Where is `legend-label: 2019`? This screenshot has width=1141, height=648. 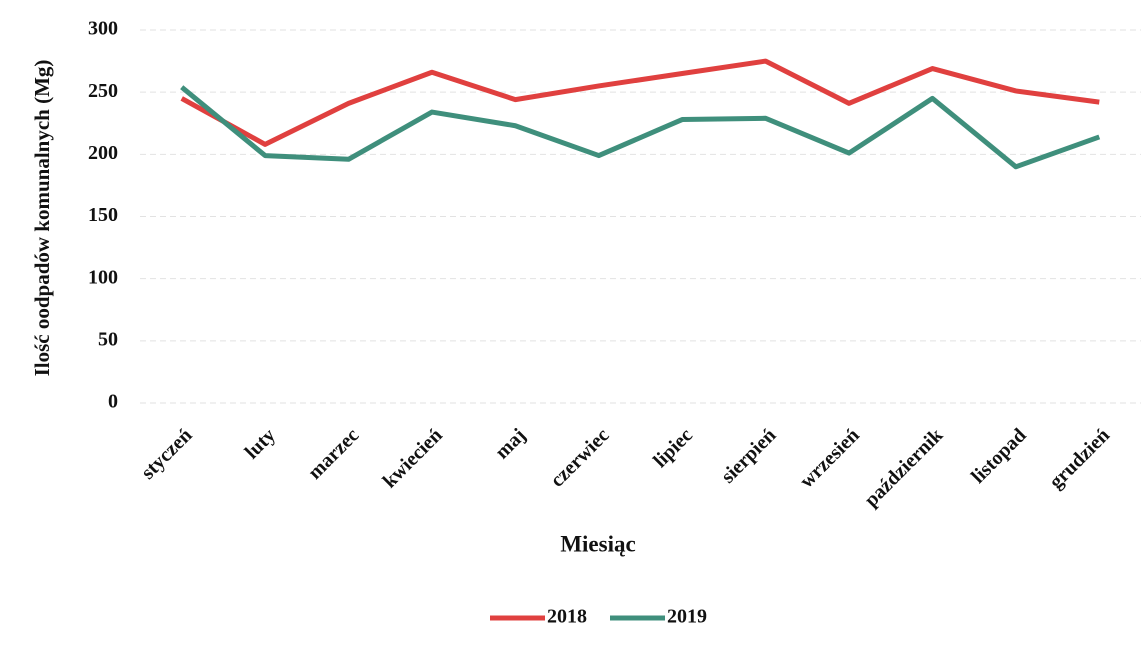
legend-label: 2019 is located at coordinates (687, 617).